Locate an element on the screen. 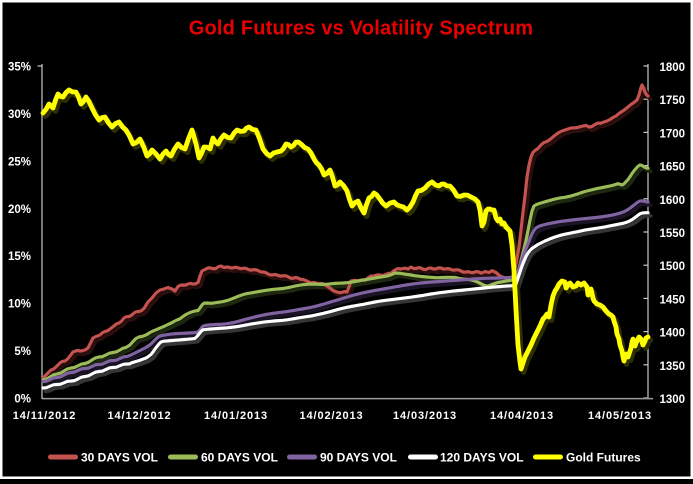 Image resolution: width=693 pixels, height=484 pixels. svg-text: 1500 is located at coordinates (673, 267).